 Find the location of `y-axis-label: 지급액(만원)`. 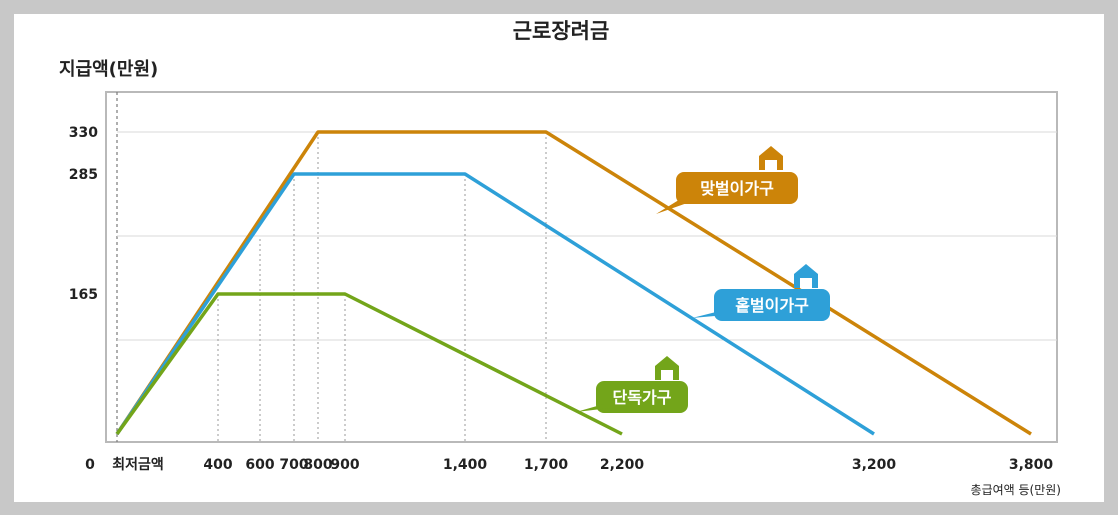

y-axis-label: 지급액(만원) is located at coordinates (108, 69).